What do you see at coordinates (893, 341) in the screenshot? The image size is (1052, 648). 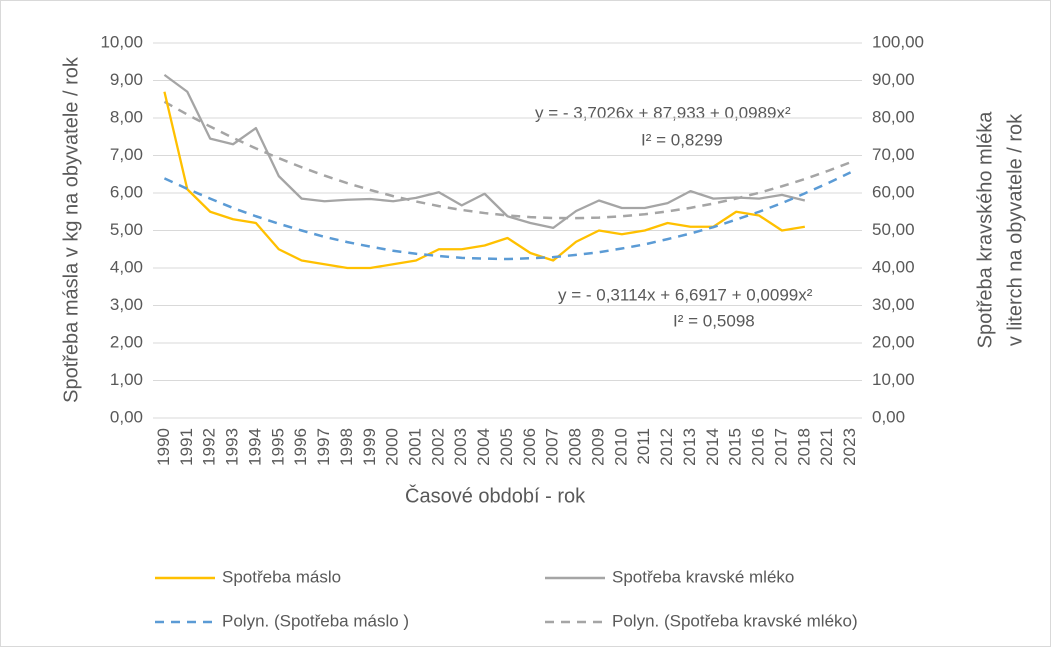 I see `y2-tick-label: 20,00` at bounding box center [893, 341].